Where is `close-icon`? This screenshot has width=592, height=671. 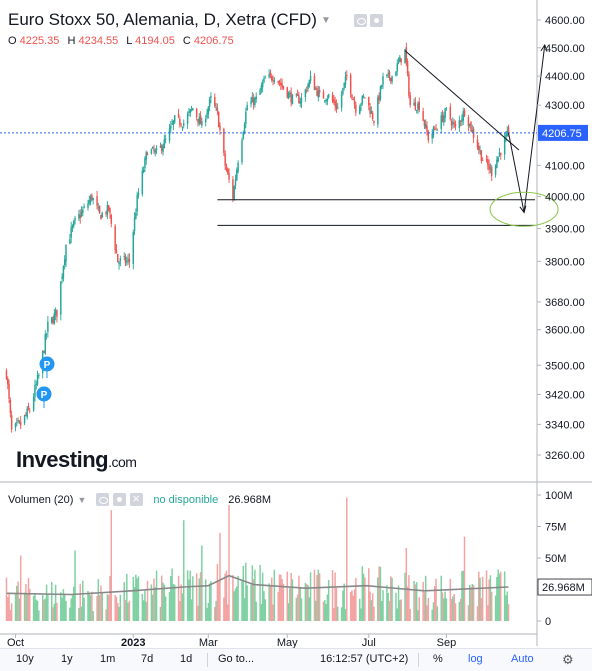
close-icon is located at coordinates (137, 498).